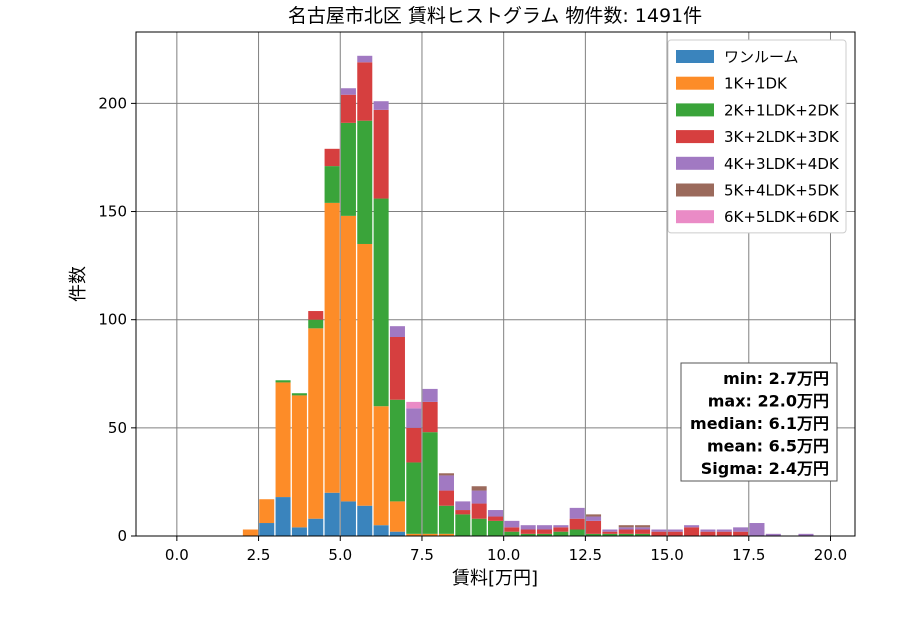 The height and width of the screenshot is (630, 900). I want to click on y-tick-label: 100, so click(112, 320).